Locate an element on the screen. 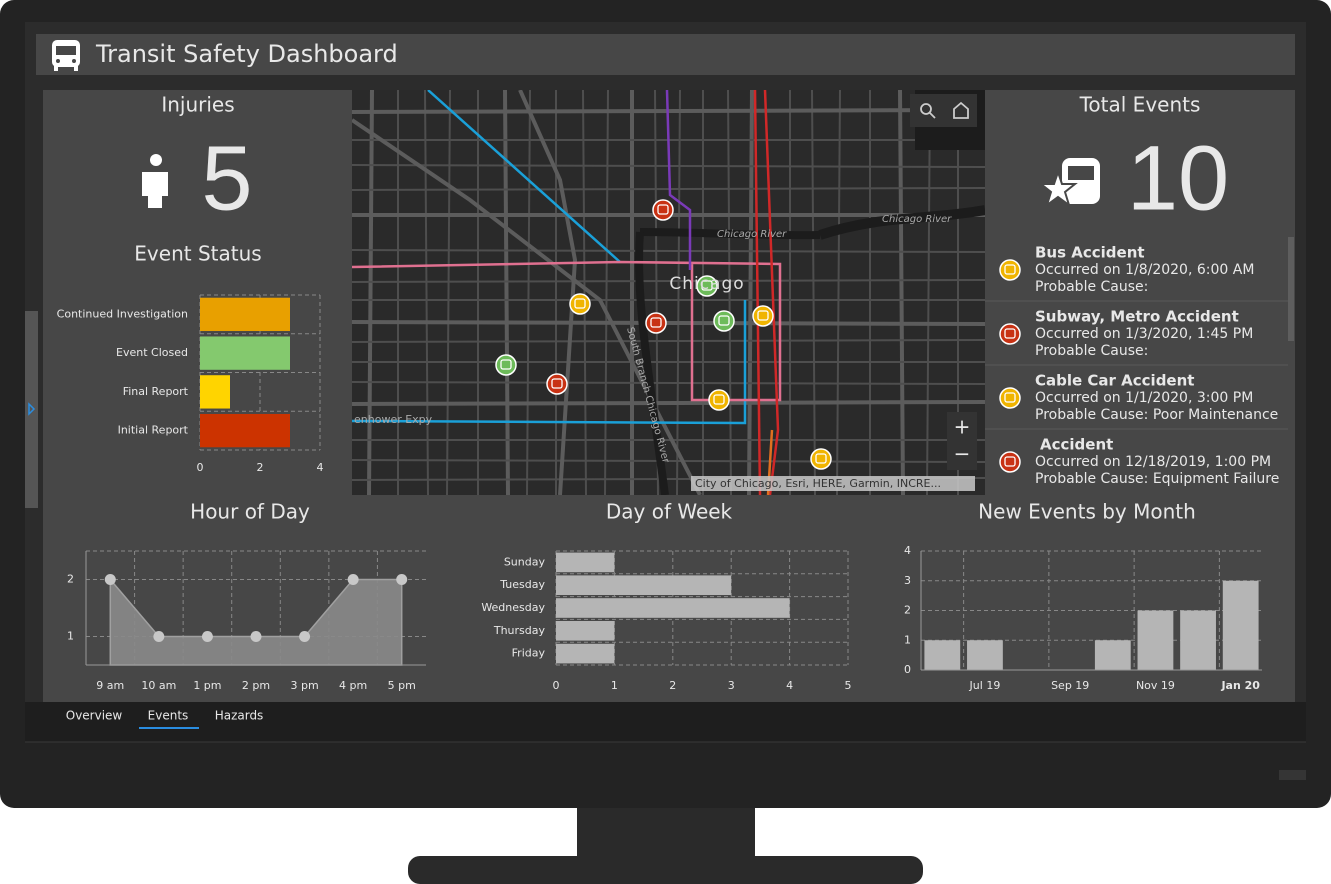 This screenshot has width=1331, height=884. chart-title: Event Status is located at coordinates (197, 254).